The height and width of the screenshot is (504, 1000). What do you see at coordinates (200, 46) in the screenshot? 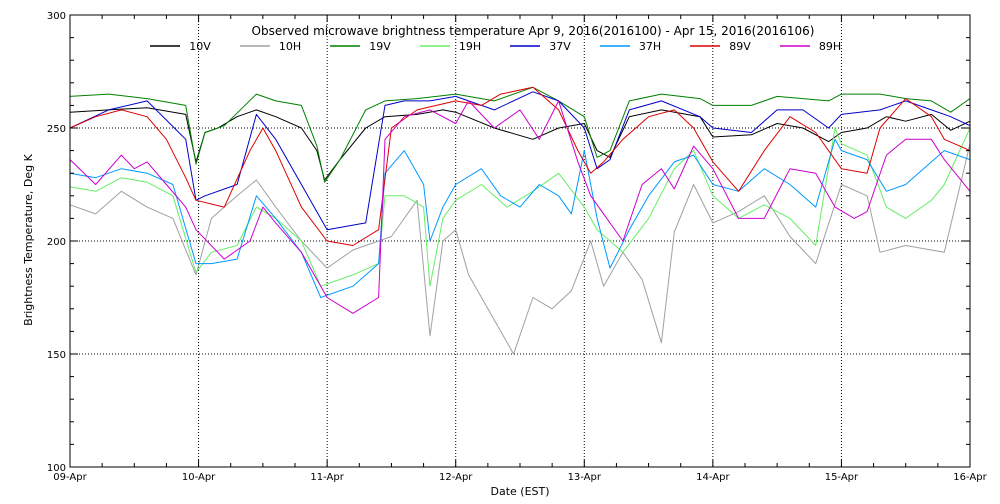
I see `legend-label-10v: 10V` at bounding box center [200, 46].